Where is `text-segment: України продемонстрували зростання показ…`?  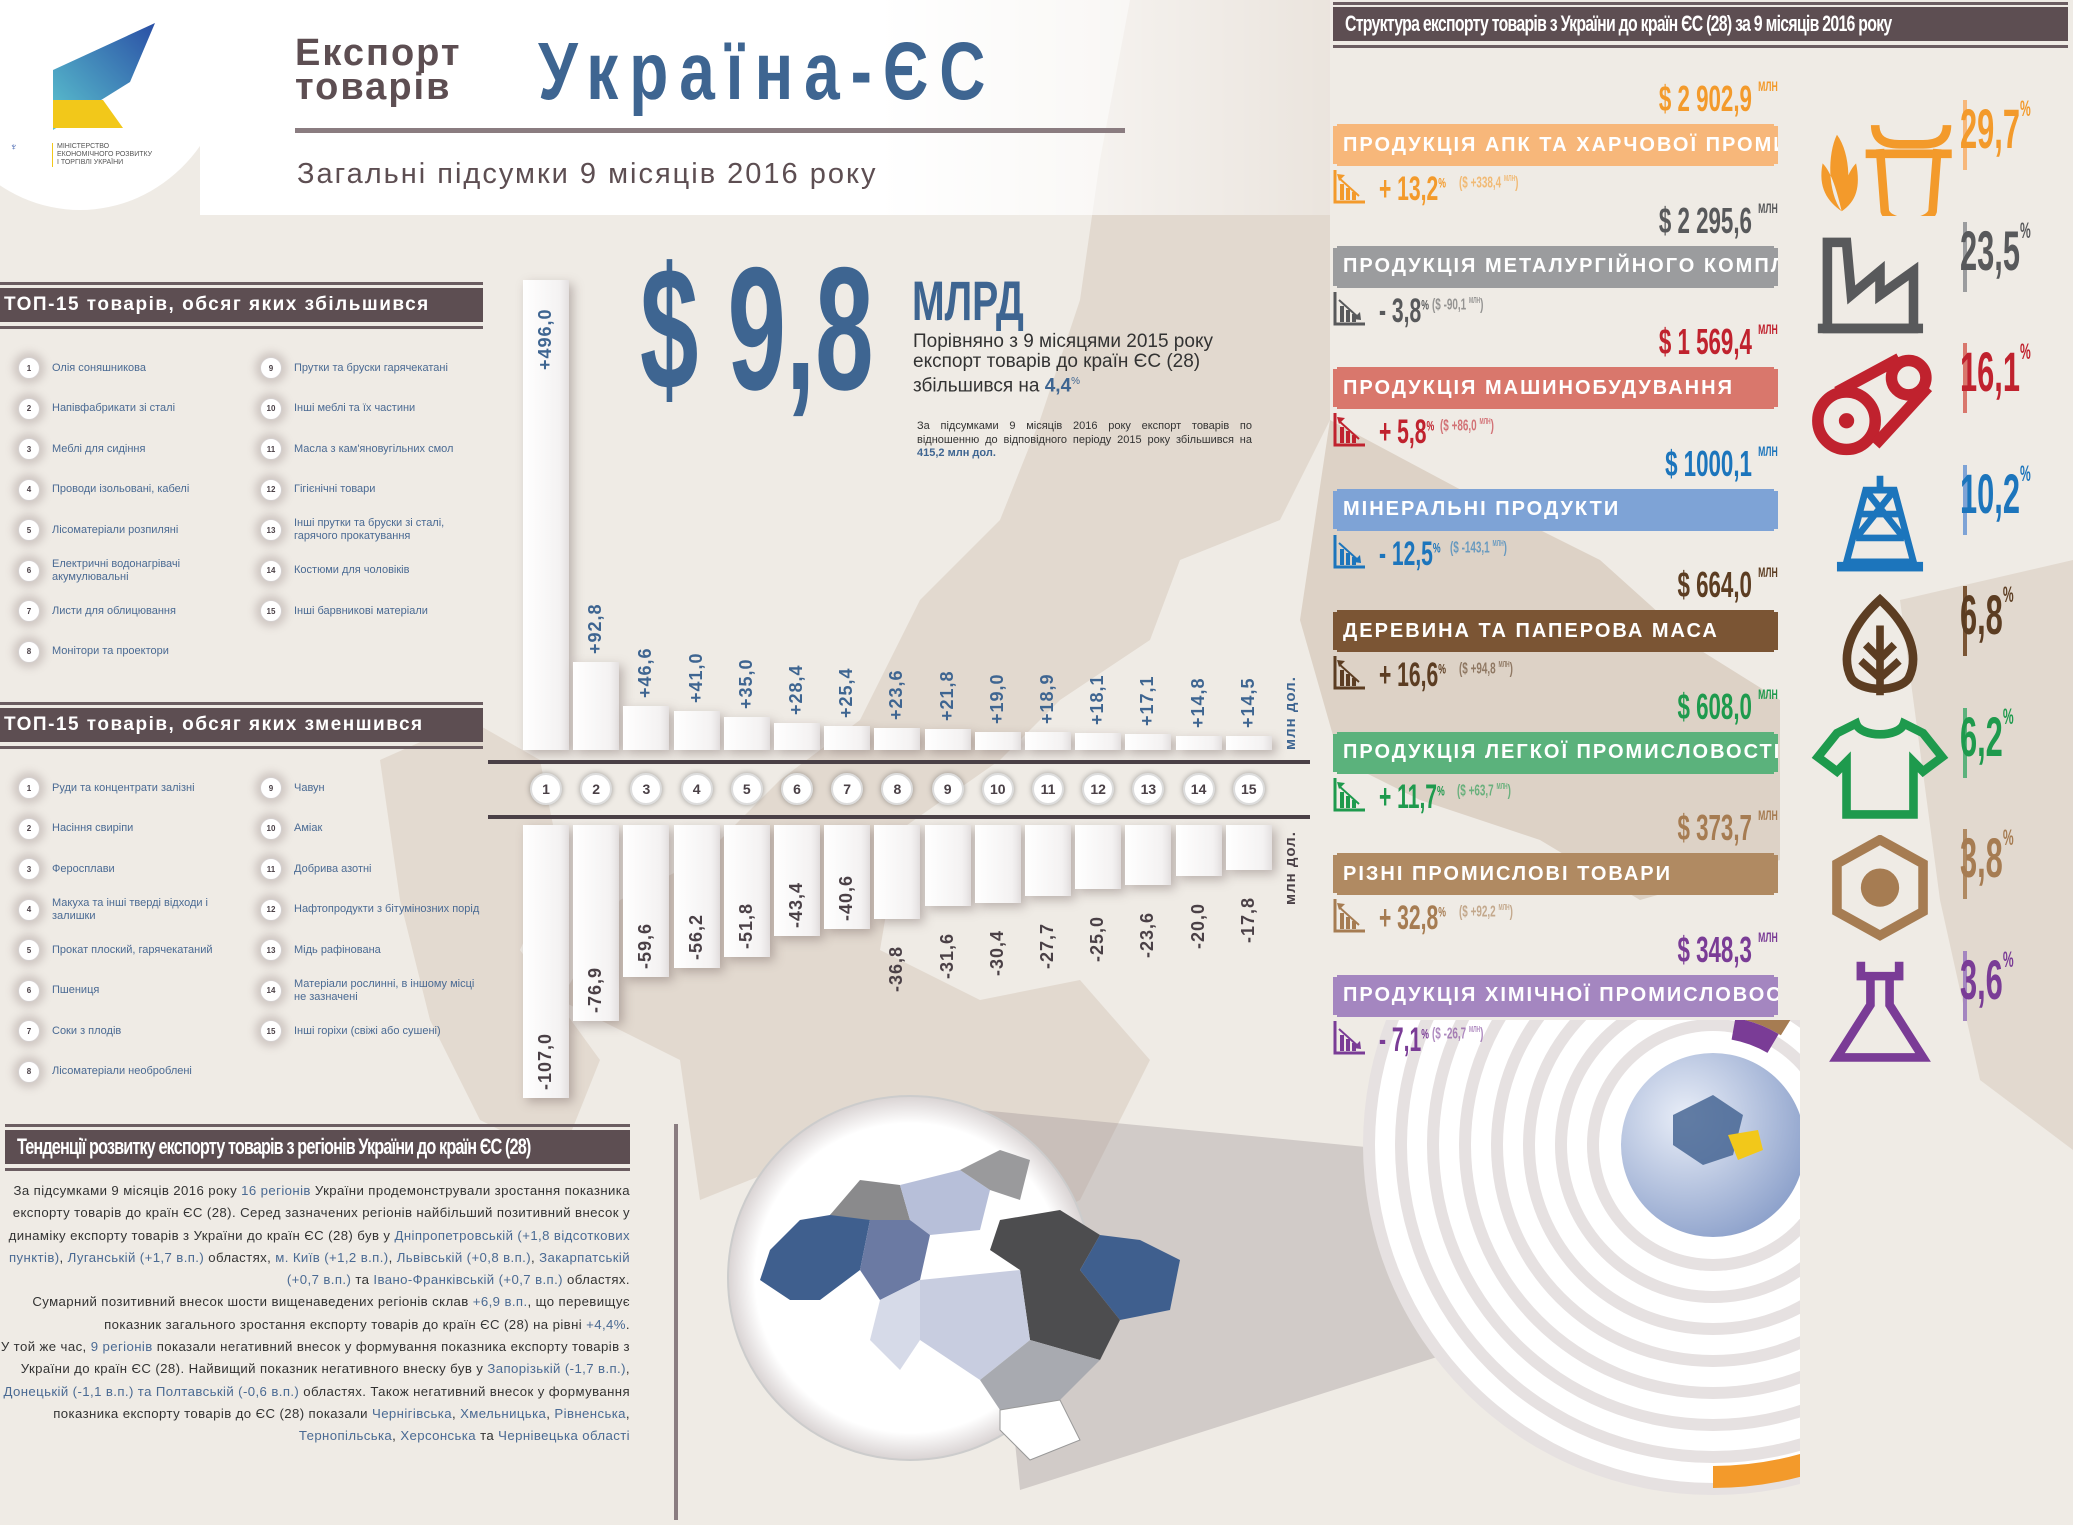 text-segment: України продемонстрували зростання показ… is located at coordinates (319, 1213).